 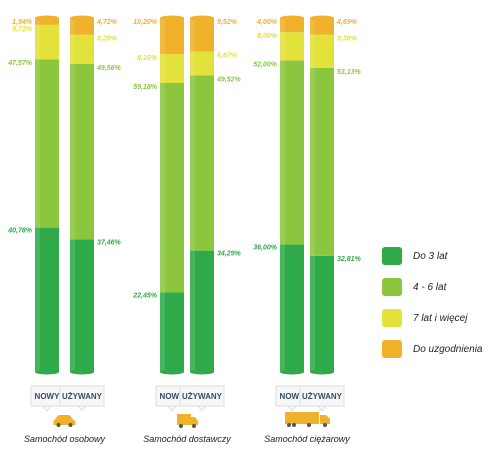 What do you see at coordinates (430, 287) in the screenshot?
I see `legend-label: 4 - 6 lat` at bounding box center [430, 287].